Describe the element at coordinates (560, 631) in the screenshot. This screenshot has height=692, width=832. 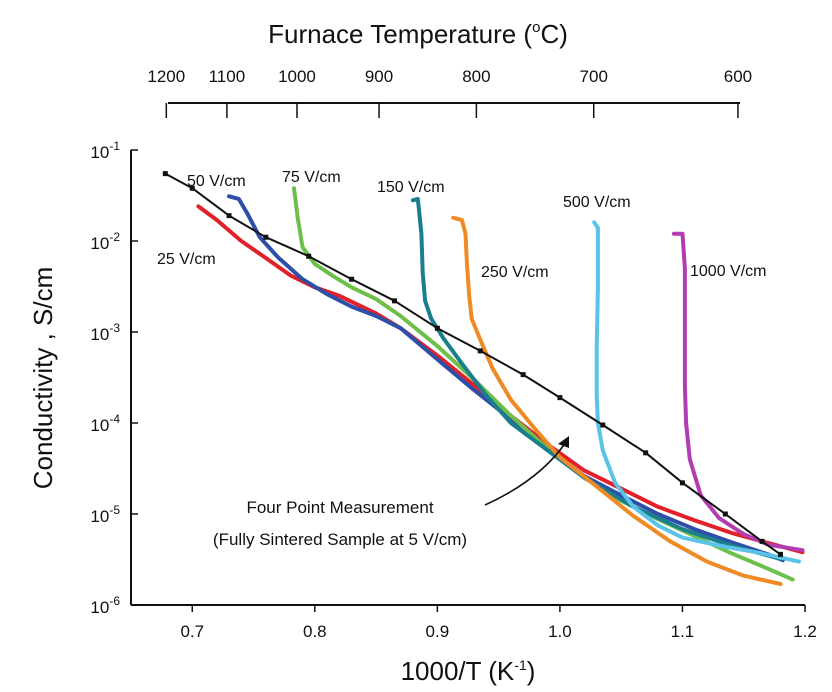
I see `x-tick-label: 1.0` at that location.